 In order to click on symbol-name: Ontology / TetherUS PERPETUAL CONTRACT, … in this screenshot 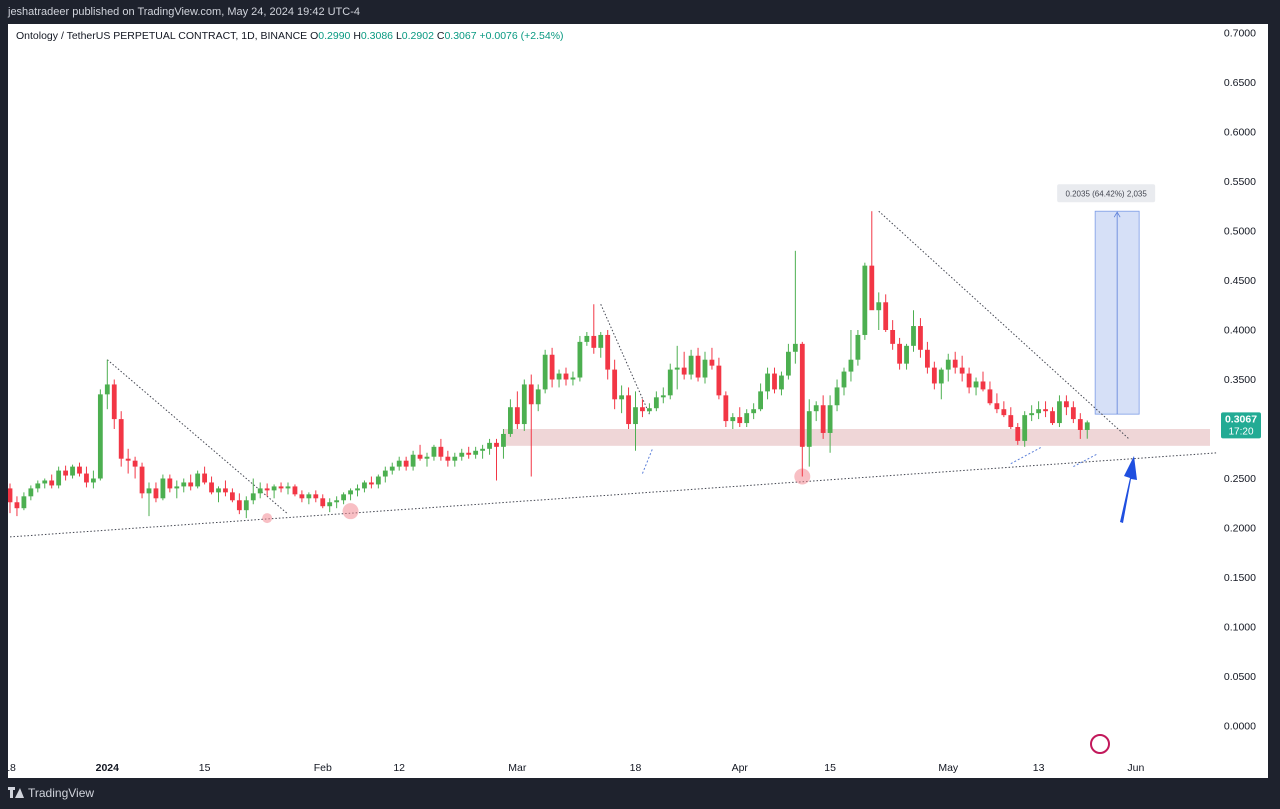, I will do `click(162, 36)`.